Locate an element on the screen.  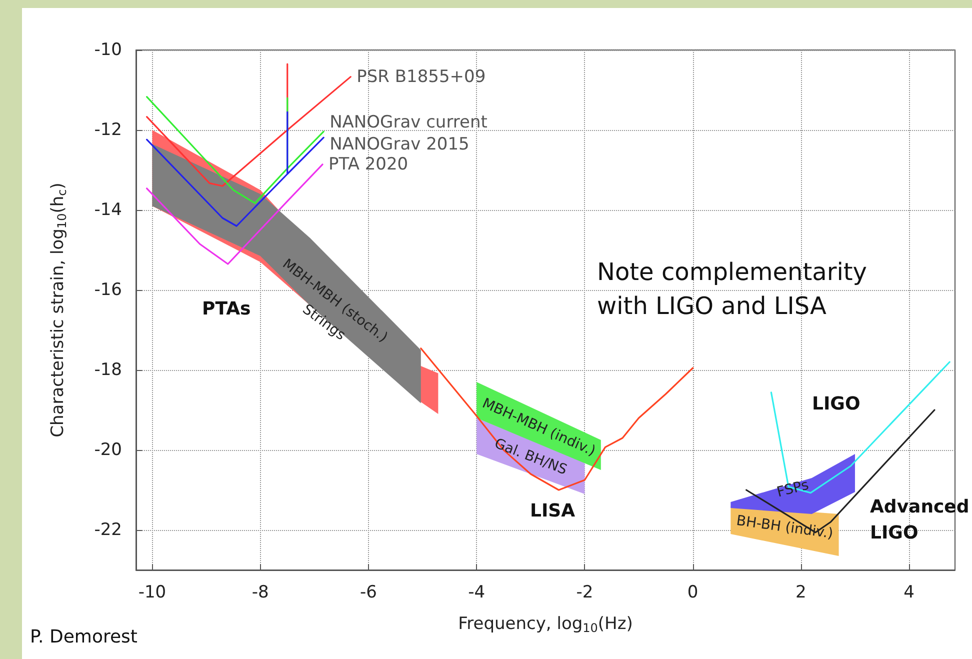
y-tick-label: -14 is located at coordinates (108, 210).